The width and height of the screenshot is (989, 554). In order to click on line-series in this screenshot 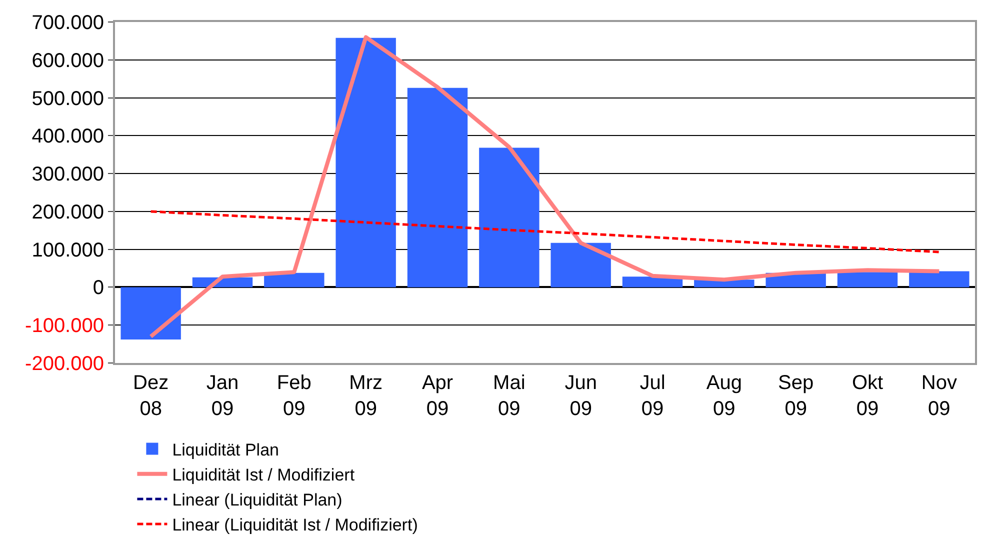, I will do `click(545, 232)`.